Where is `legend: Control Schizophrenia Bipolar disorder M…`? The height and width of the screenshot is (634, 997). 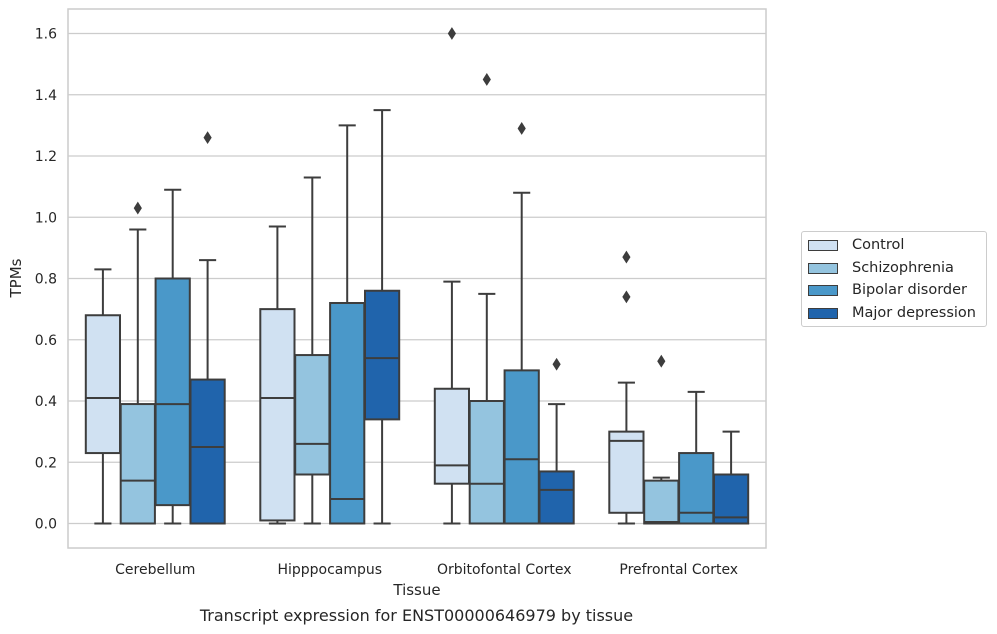
legend: Control Schizophrenia Bipolar disorder M… is located at coordinates (894, 279).